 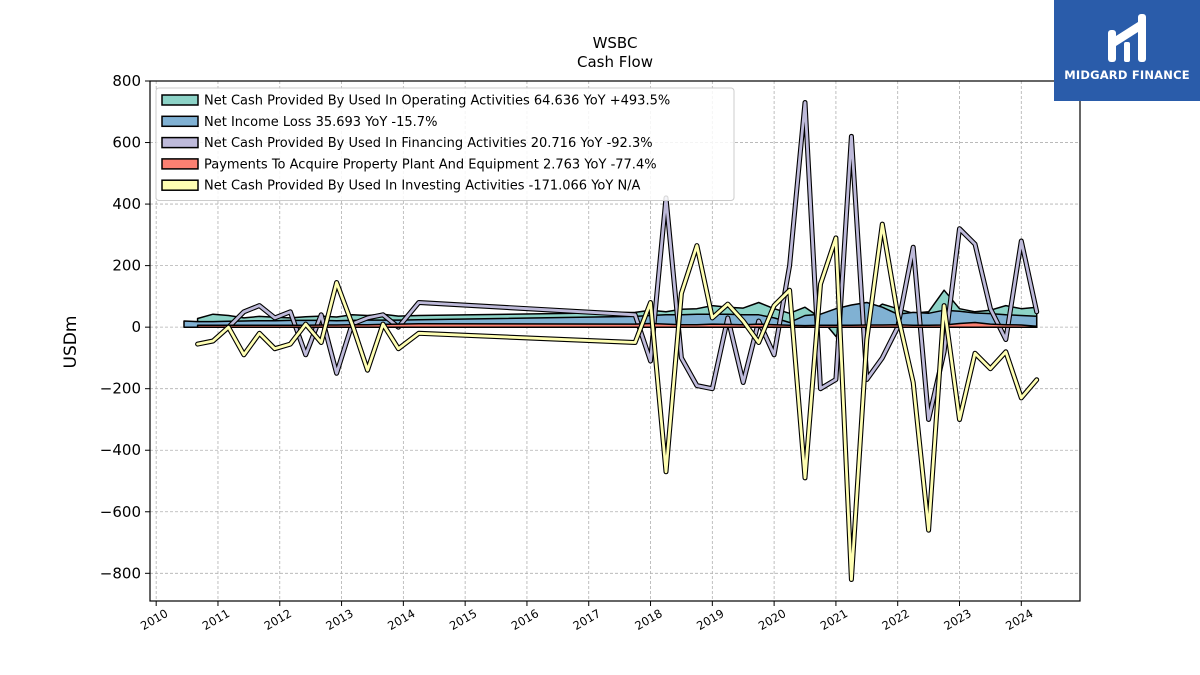 I want to click on y-tick-label: −800, so click(x=120, y=573).